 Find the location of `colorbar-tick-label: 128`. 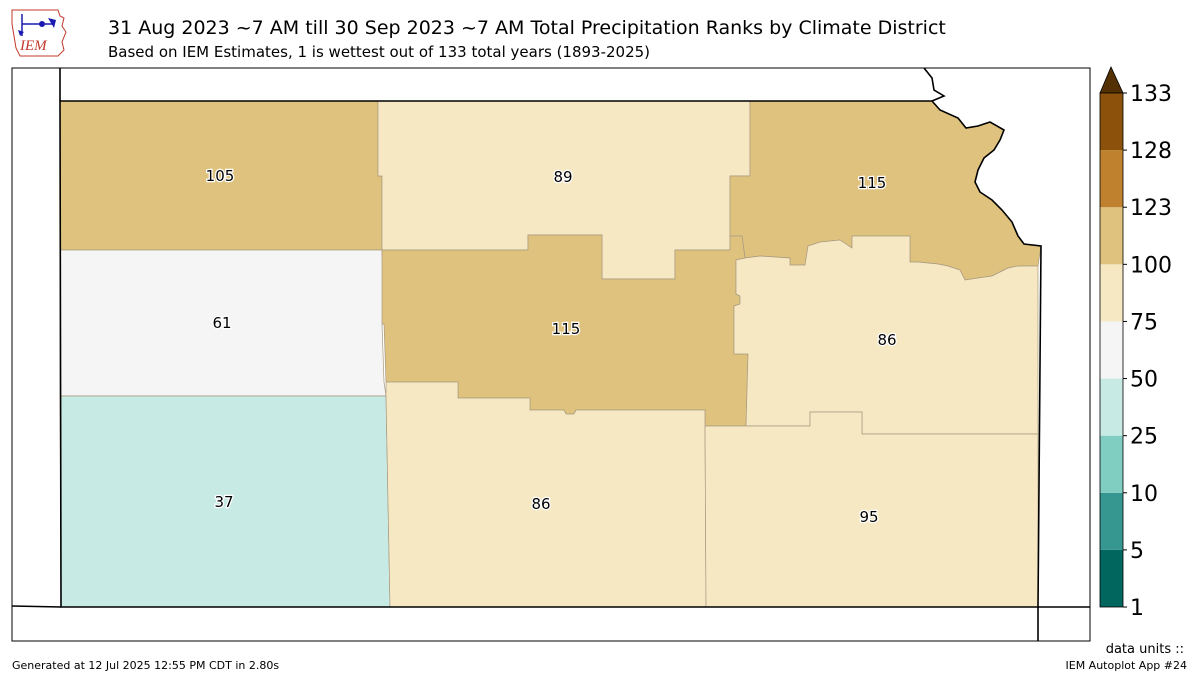

colorbar-tick-label: 128 is located at coordinates (1151, 151).